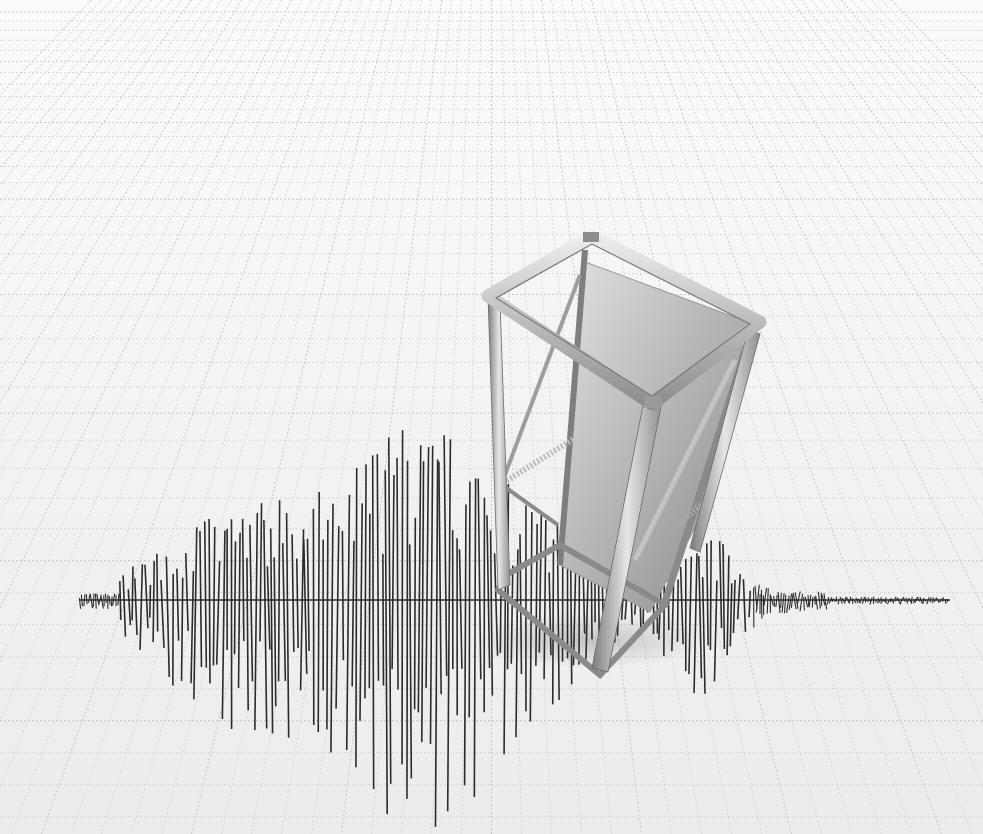 The height and width of the screenshot is (834, 983). What do you see at coordinates (540, 381) in the screenshot?
I see `rack-brace-left` at bounding box center [540, 381].